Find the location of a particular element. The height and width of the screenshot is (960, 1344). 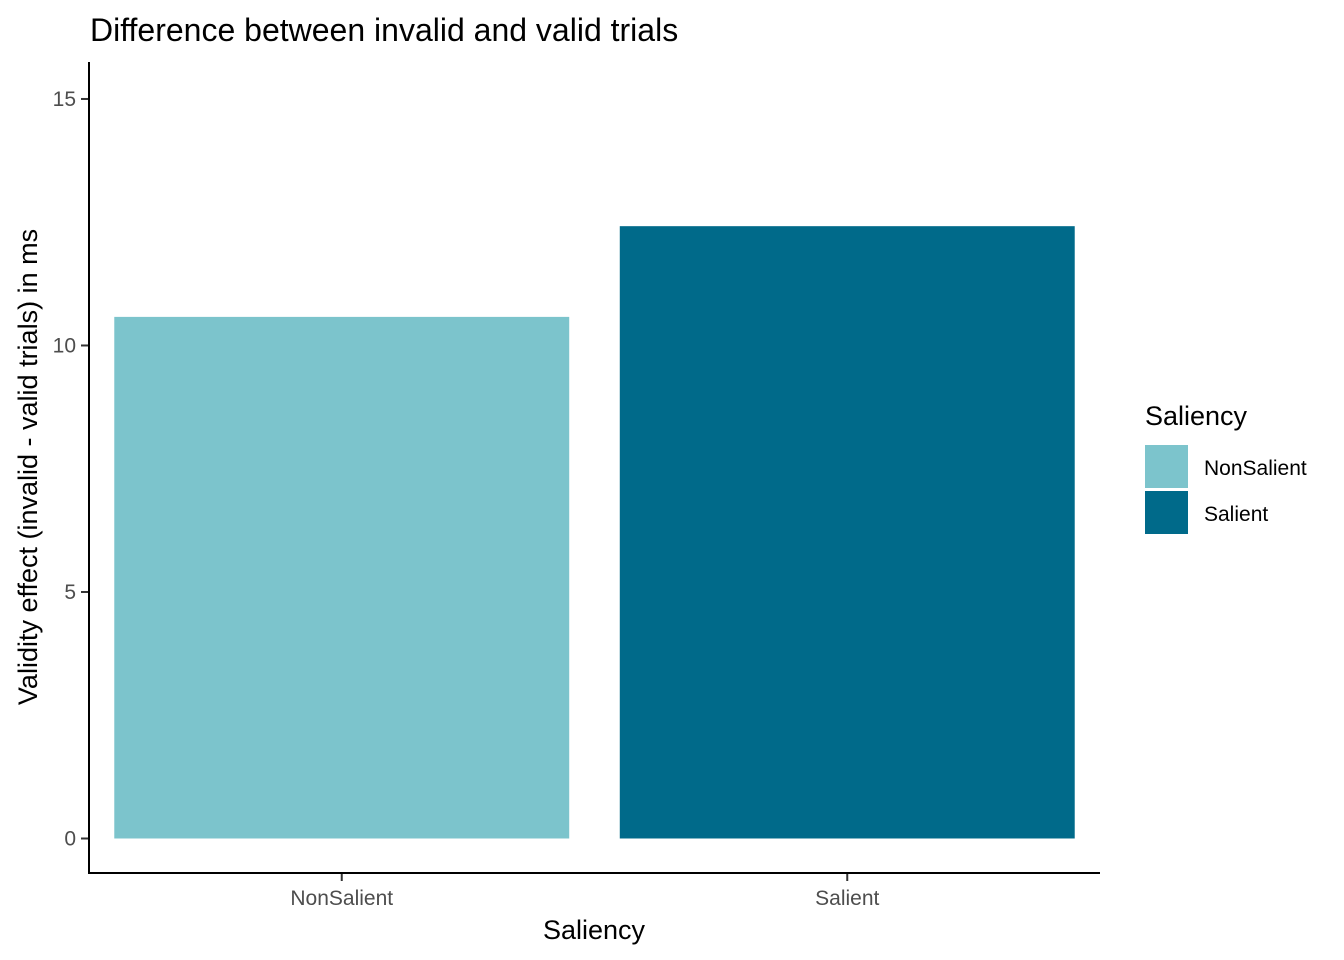

y-axis: 0 5 10 15 is located at coordinates (71, 469).